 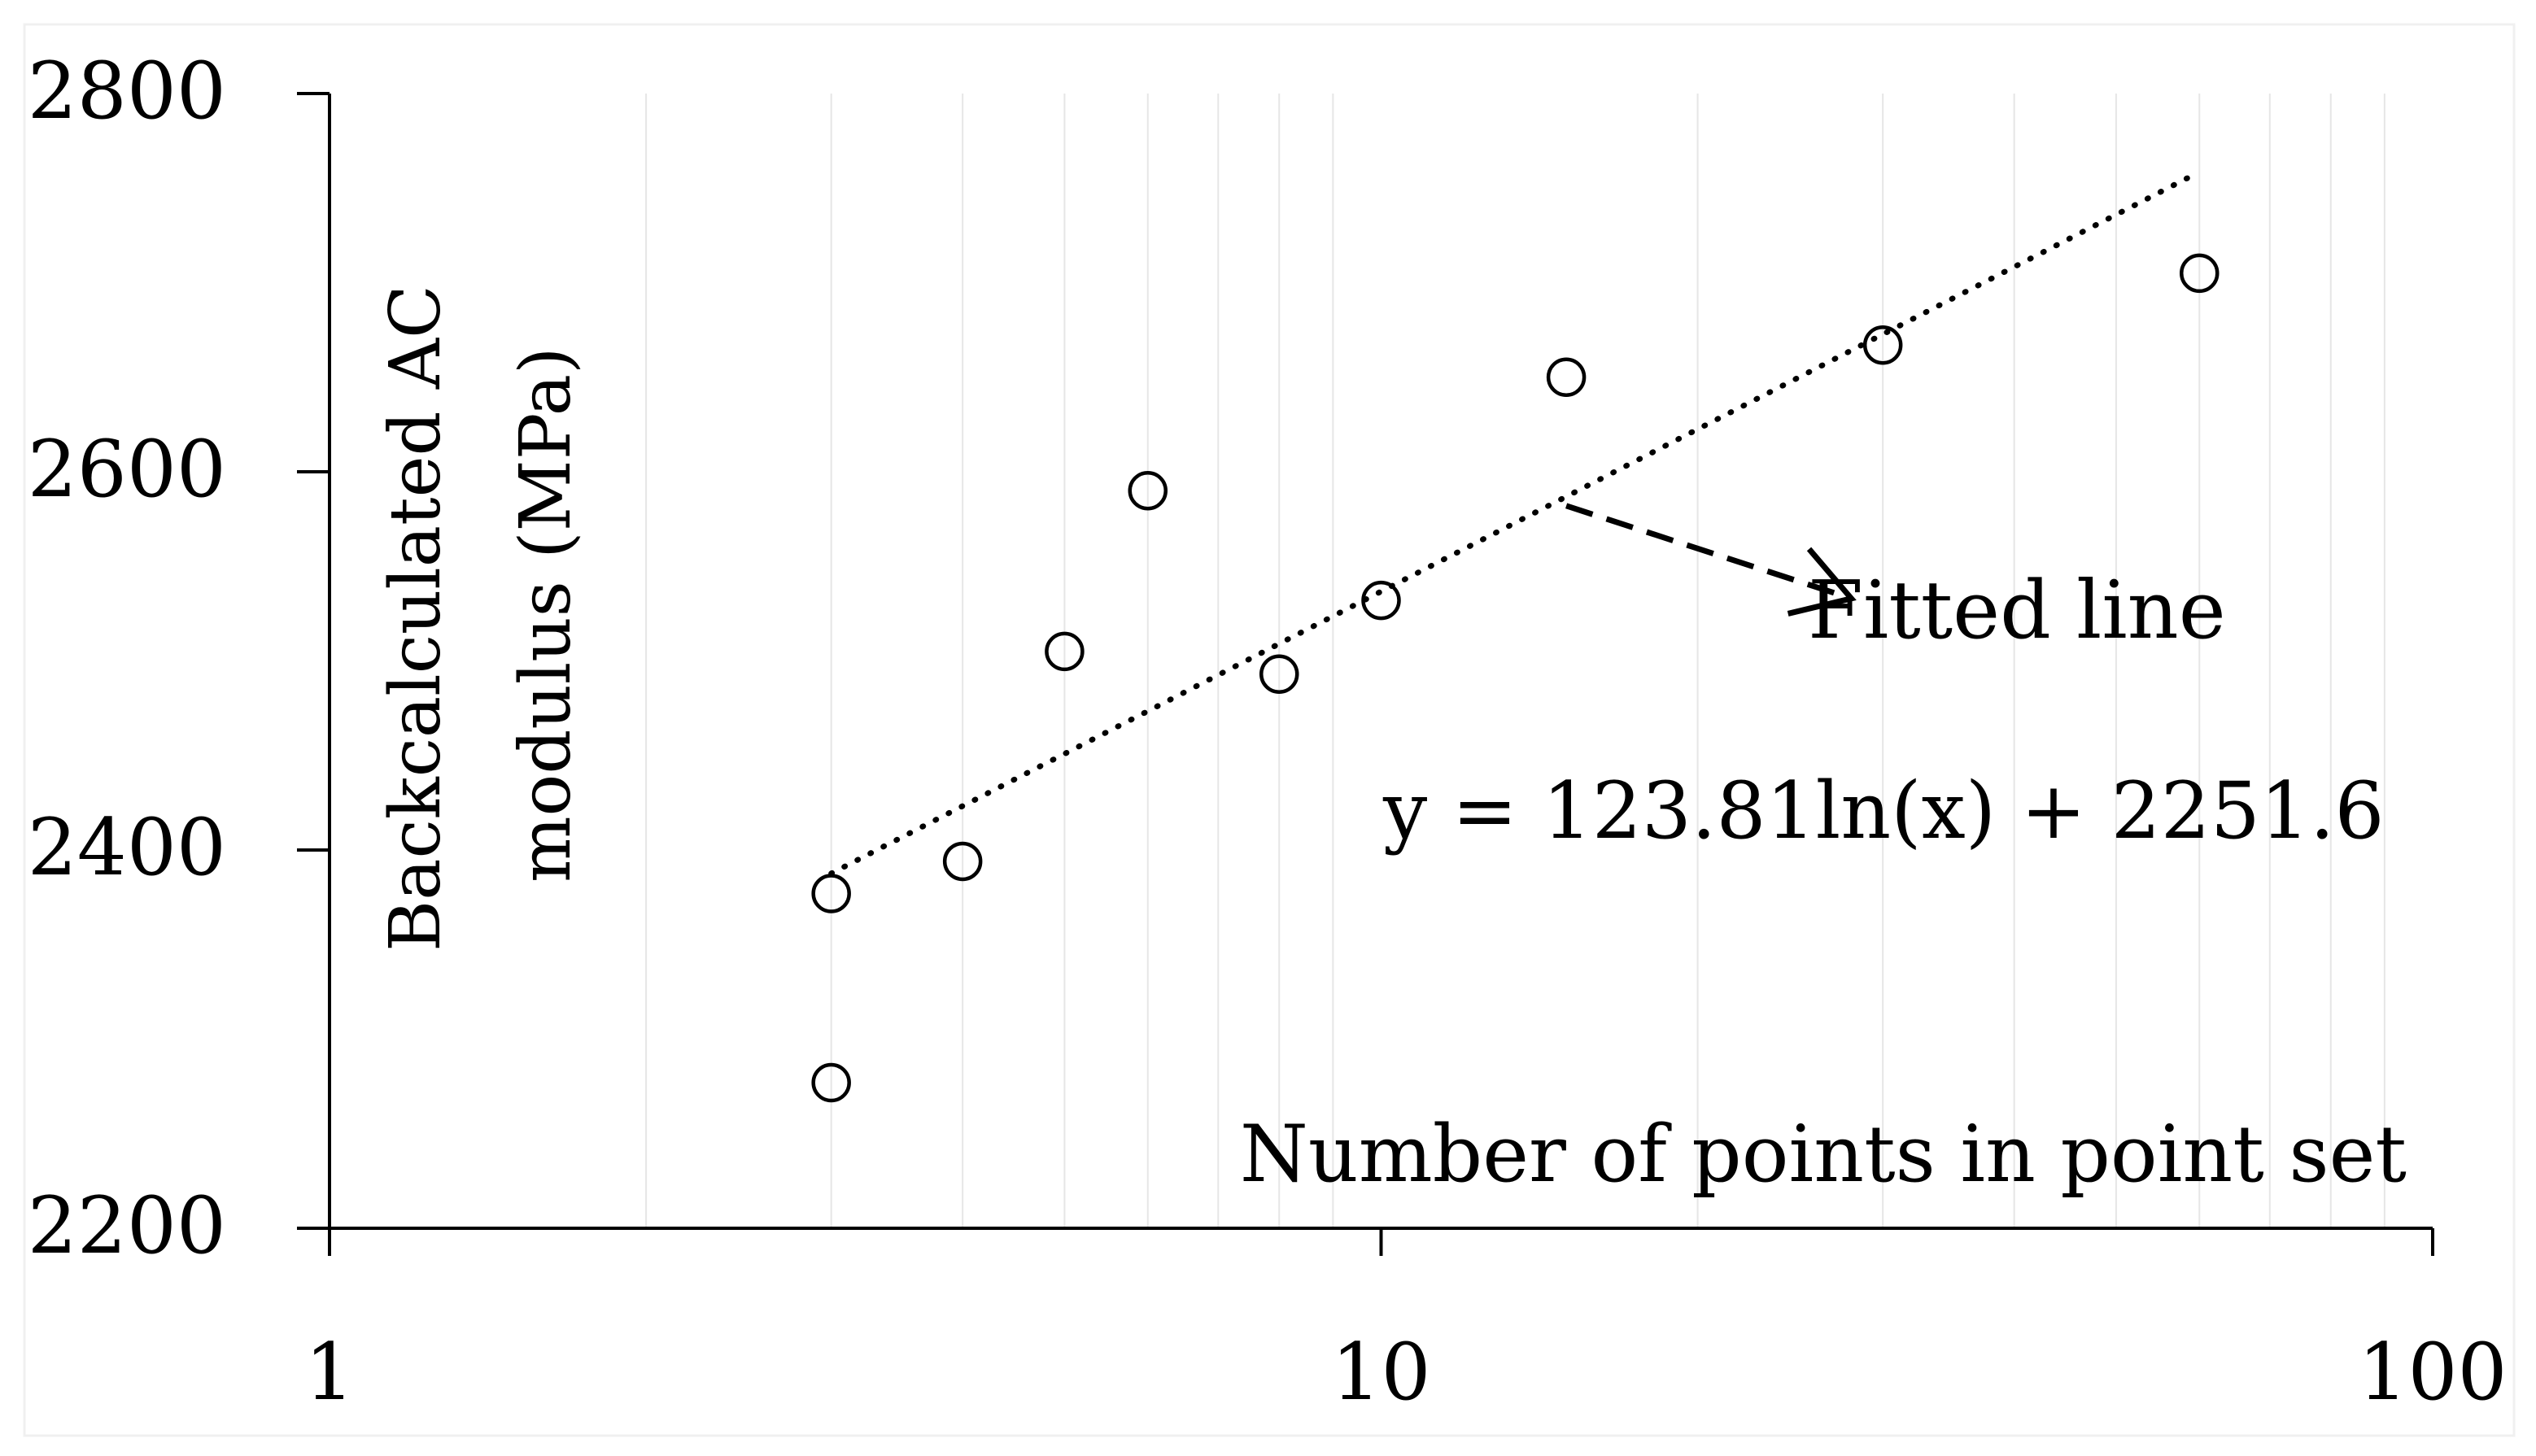 I want to click on y-tick-label: 2800, so click(x=127, y=92).